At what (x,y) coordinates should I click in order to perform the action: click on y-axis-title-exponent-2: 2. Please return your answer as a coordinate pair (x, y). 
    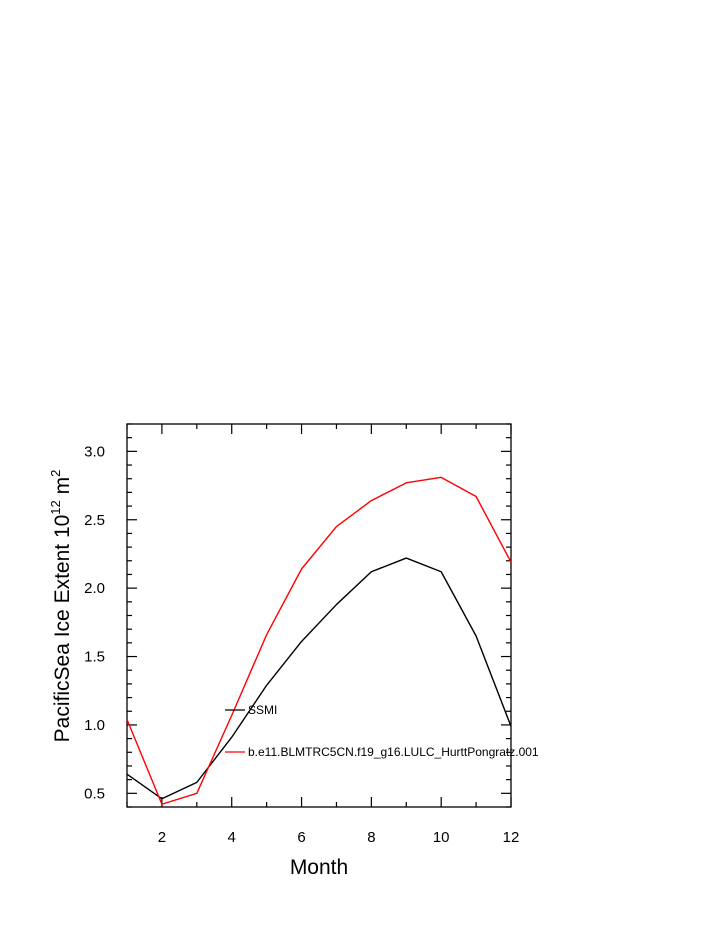
    Looking at the image, I should click on (55, 473).